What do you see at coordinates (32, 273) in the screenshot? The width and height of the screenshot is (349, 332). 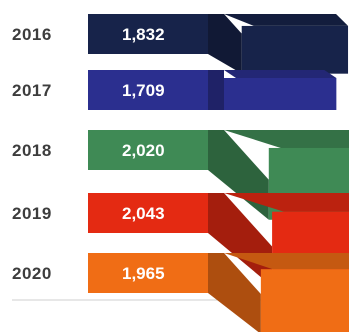 I see `year-label-2020: 2020` at bounding box center [32, 273].